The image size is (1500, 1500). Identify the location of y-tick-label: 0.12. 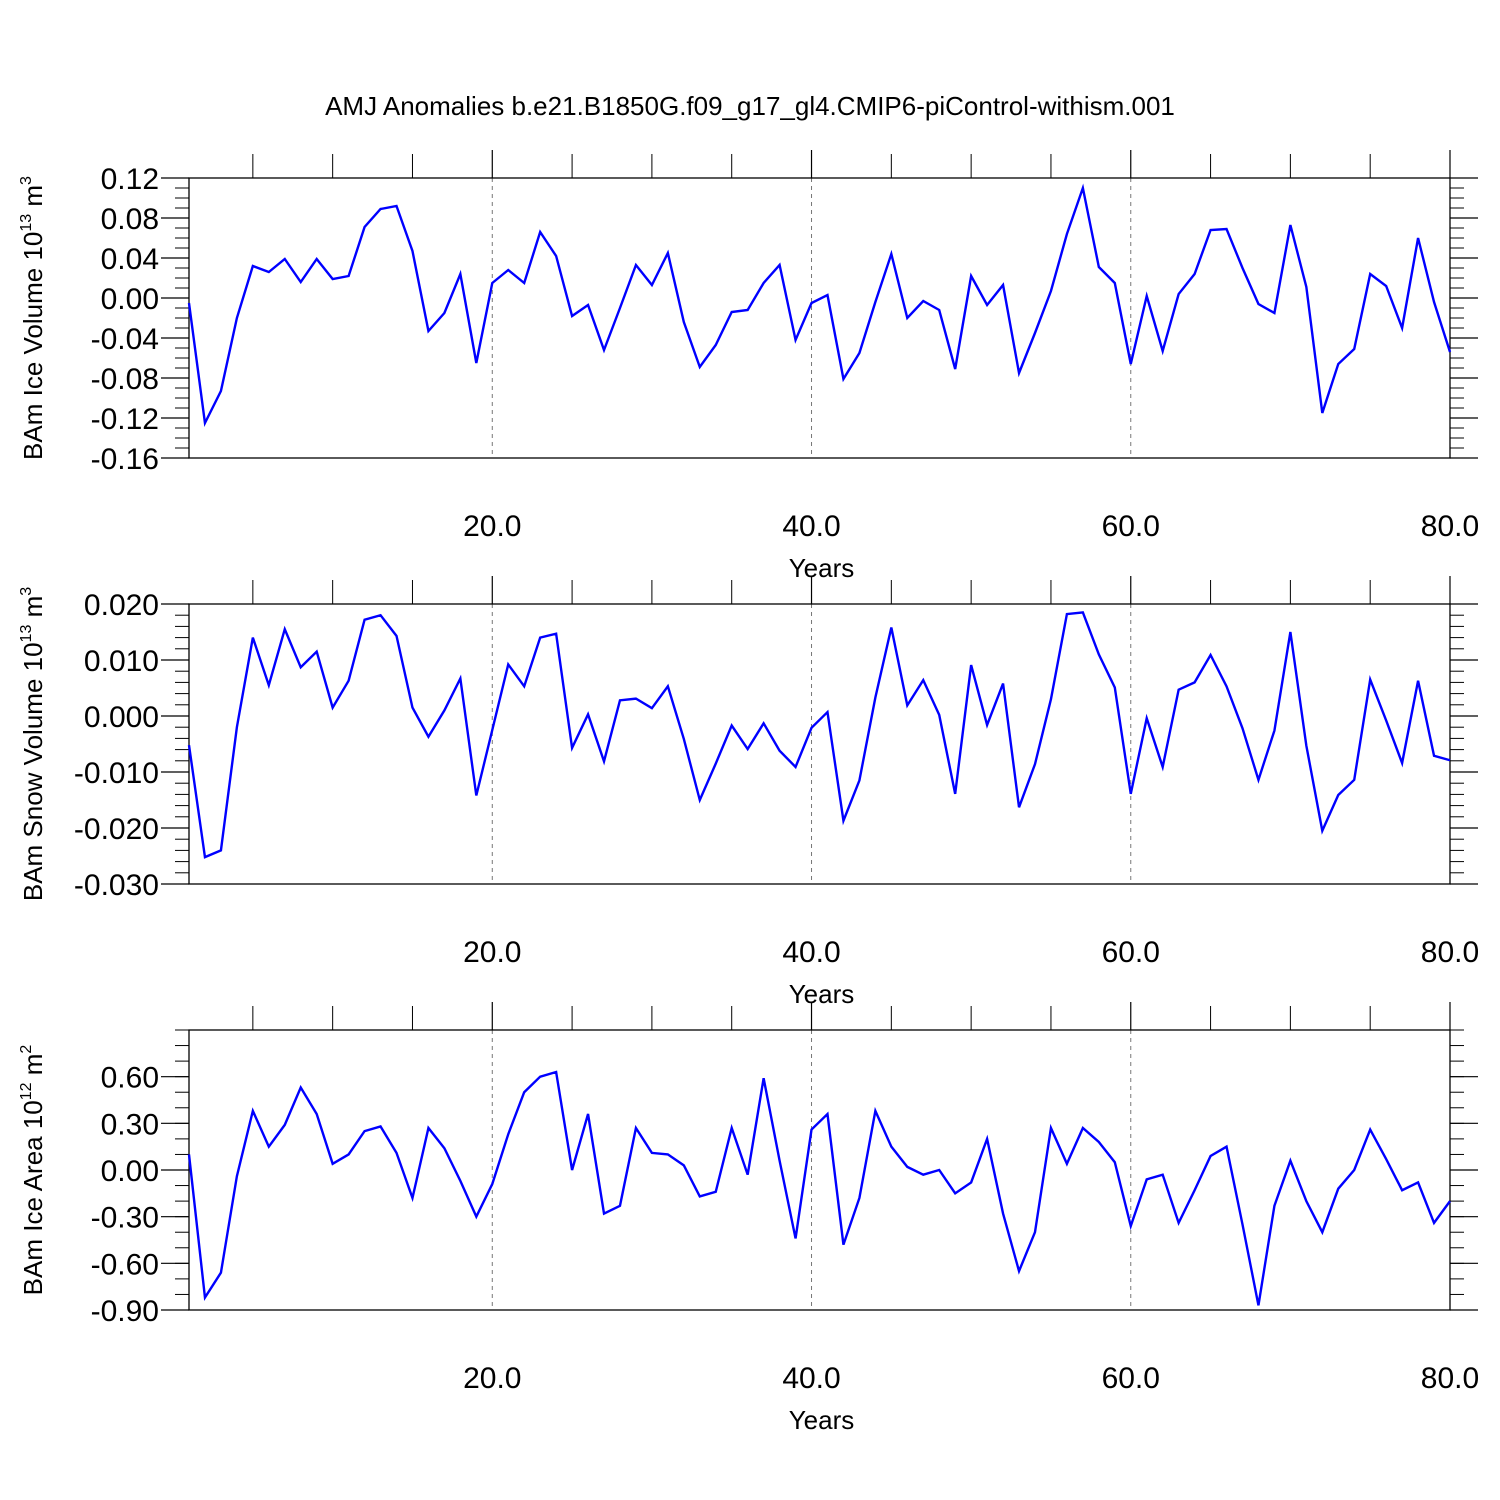
(130, 179).